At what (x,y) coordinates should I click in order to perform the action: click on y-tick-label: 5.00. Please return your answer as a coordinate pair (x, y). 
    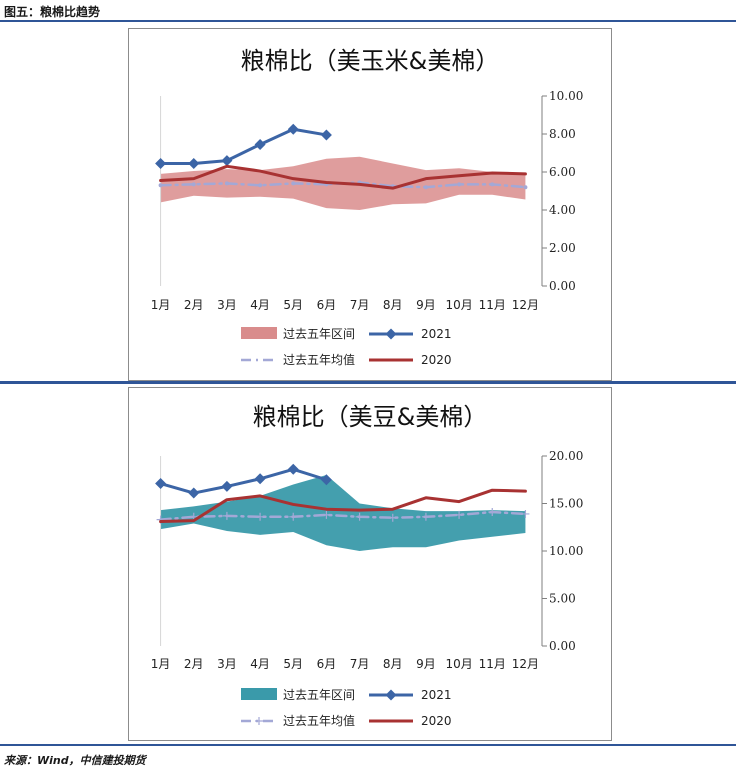
    Looking at the image, I should click on (562, 599).